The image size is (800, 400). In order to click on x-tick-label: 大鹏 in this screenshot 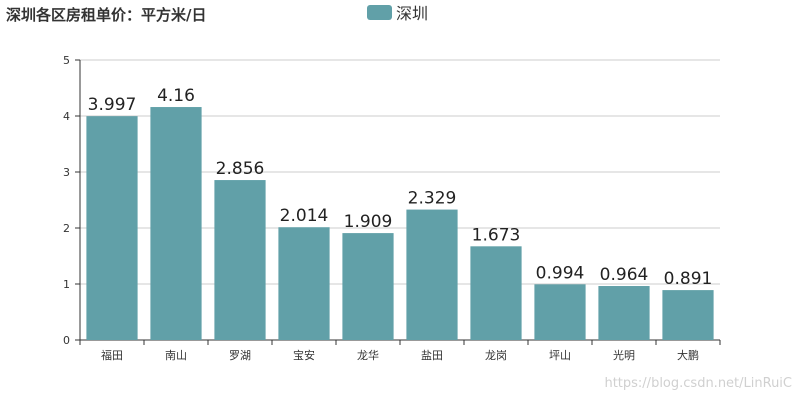, I will do `click(688, 355)`.